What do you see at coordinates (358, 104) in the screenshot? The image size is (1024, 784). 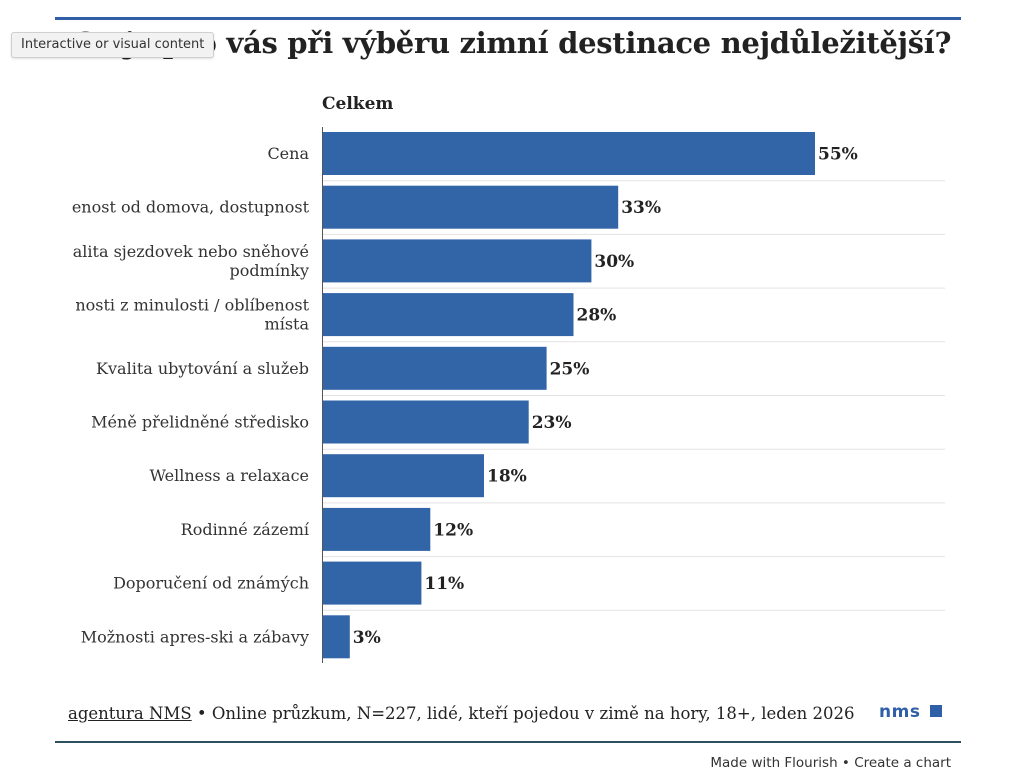 I see `chart-subtitle: Celkem` at bounding box center [358, 104].